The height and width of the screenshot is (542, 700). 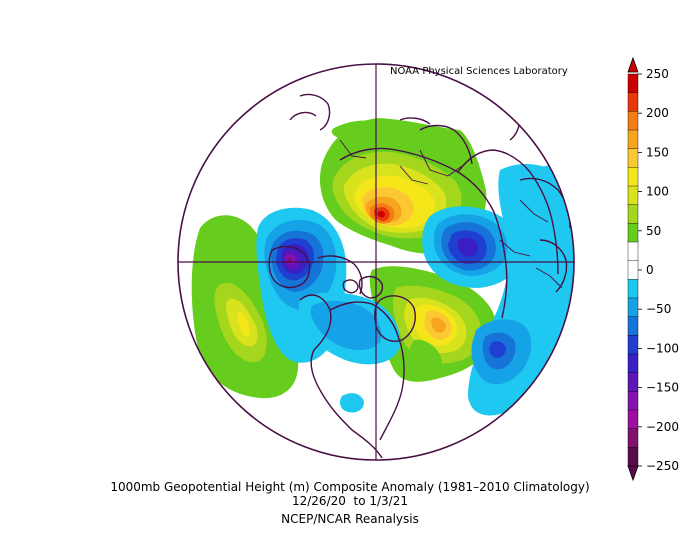 What do you see at coordinates (350, 519) in the screenshot?
I see `caption-line-3: NCEP/NCAR Reanalysis` at bounding box center [350, 519].